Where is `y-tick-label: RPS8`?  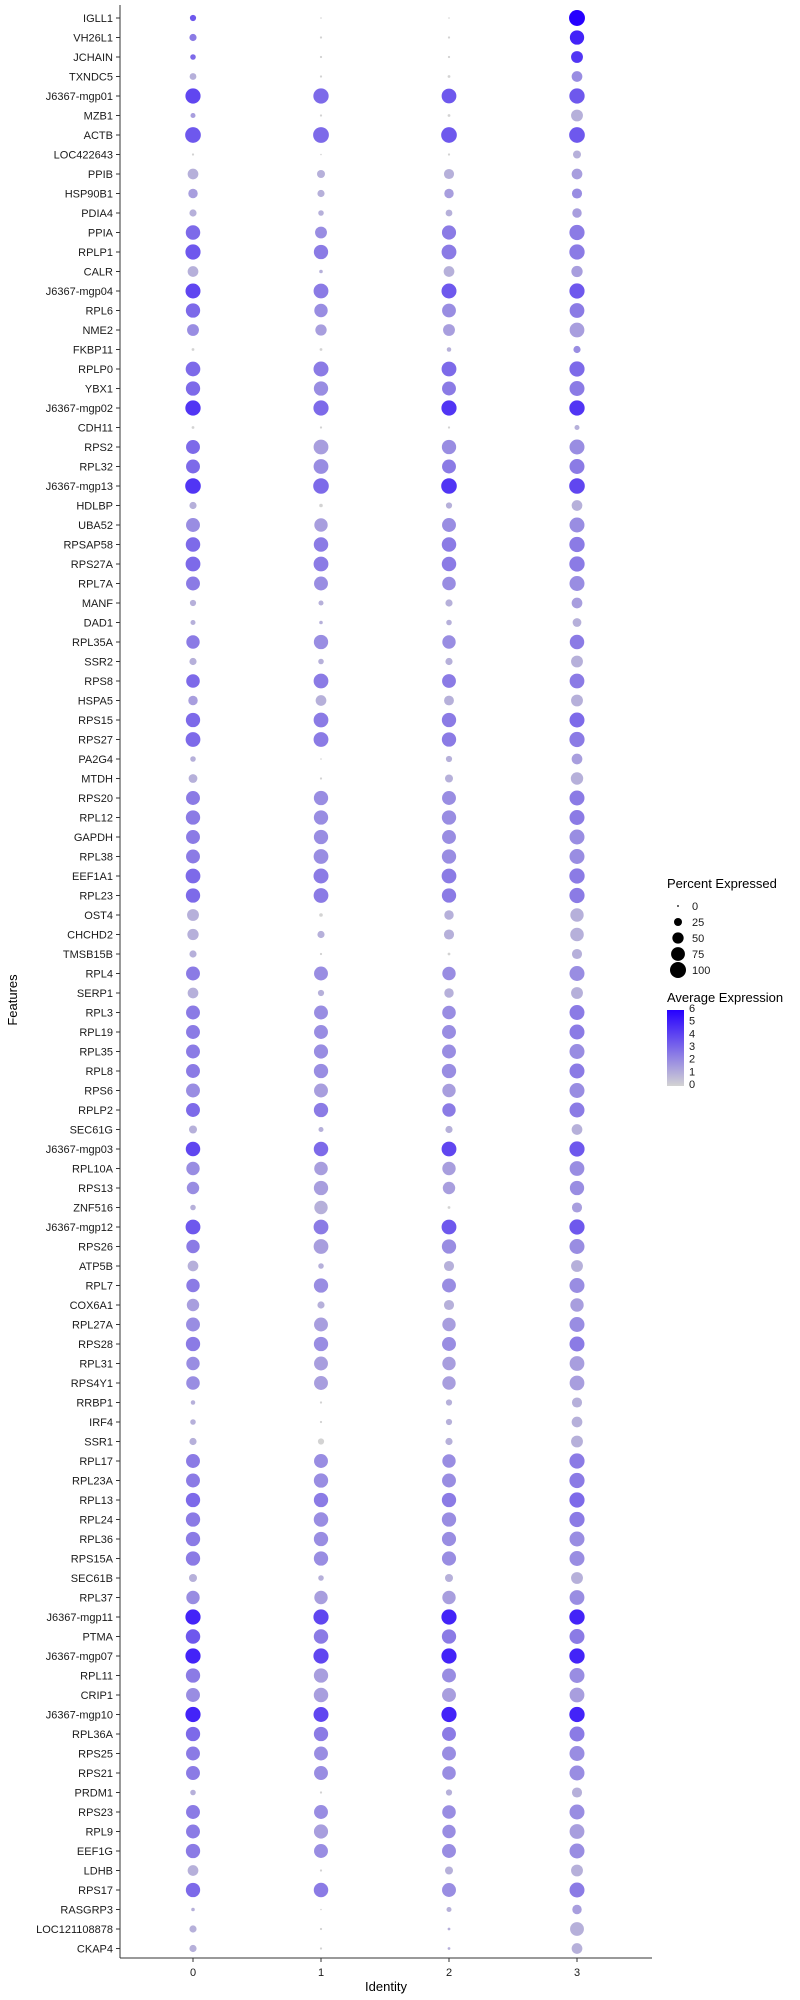
y-tick-label: RPS8 is located at coordinates (98, 682).